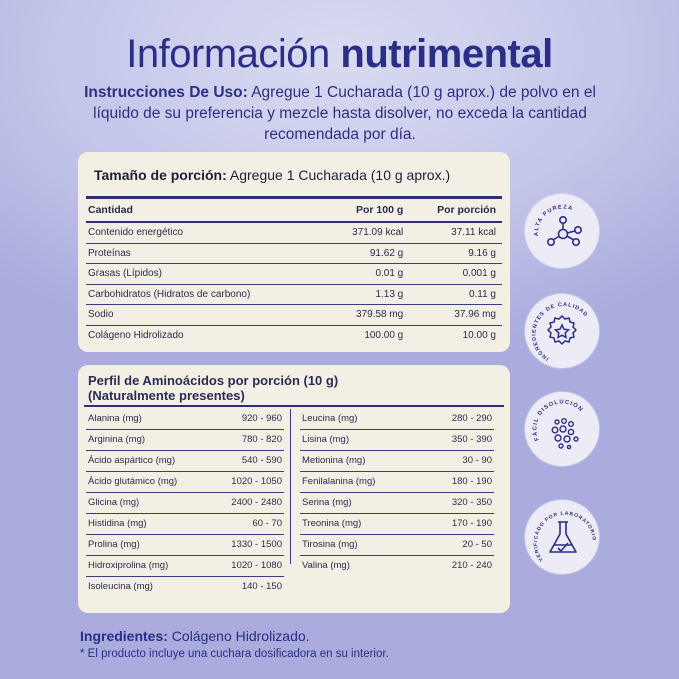 This screenshot has height=679, width=679. Describe the element at coordinates (471, 523) in the screenshot. I see `amino-range: 170 - 190` at that location.